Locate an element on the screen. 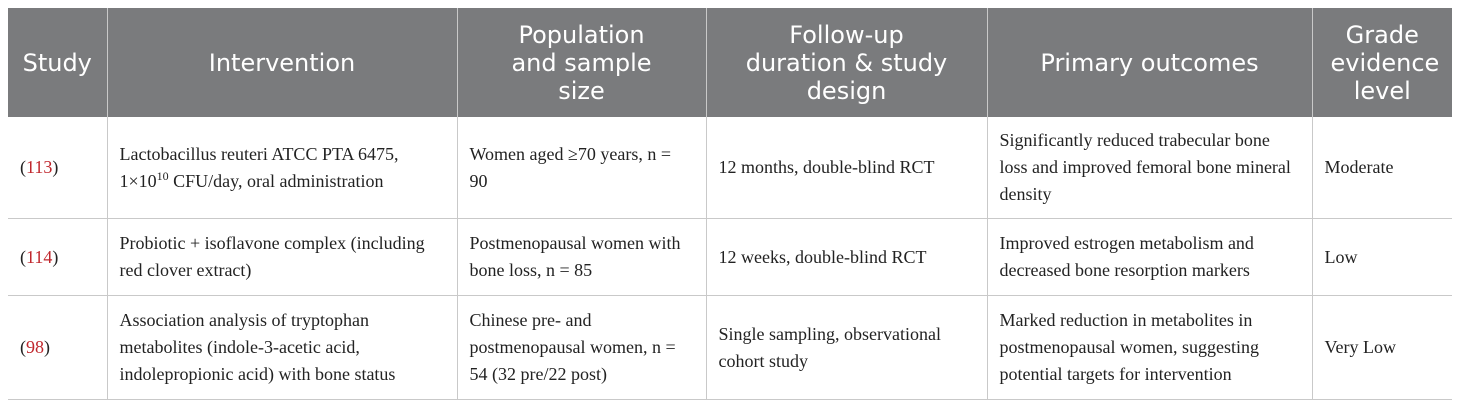  header-outcomes: Primary outcomes is located at coordinates (1149, 62).